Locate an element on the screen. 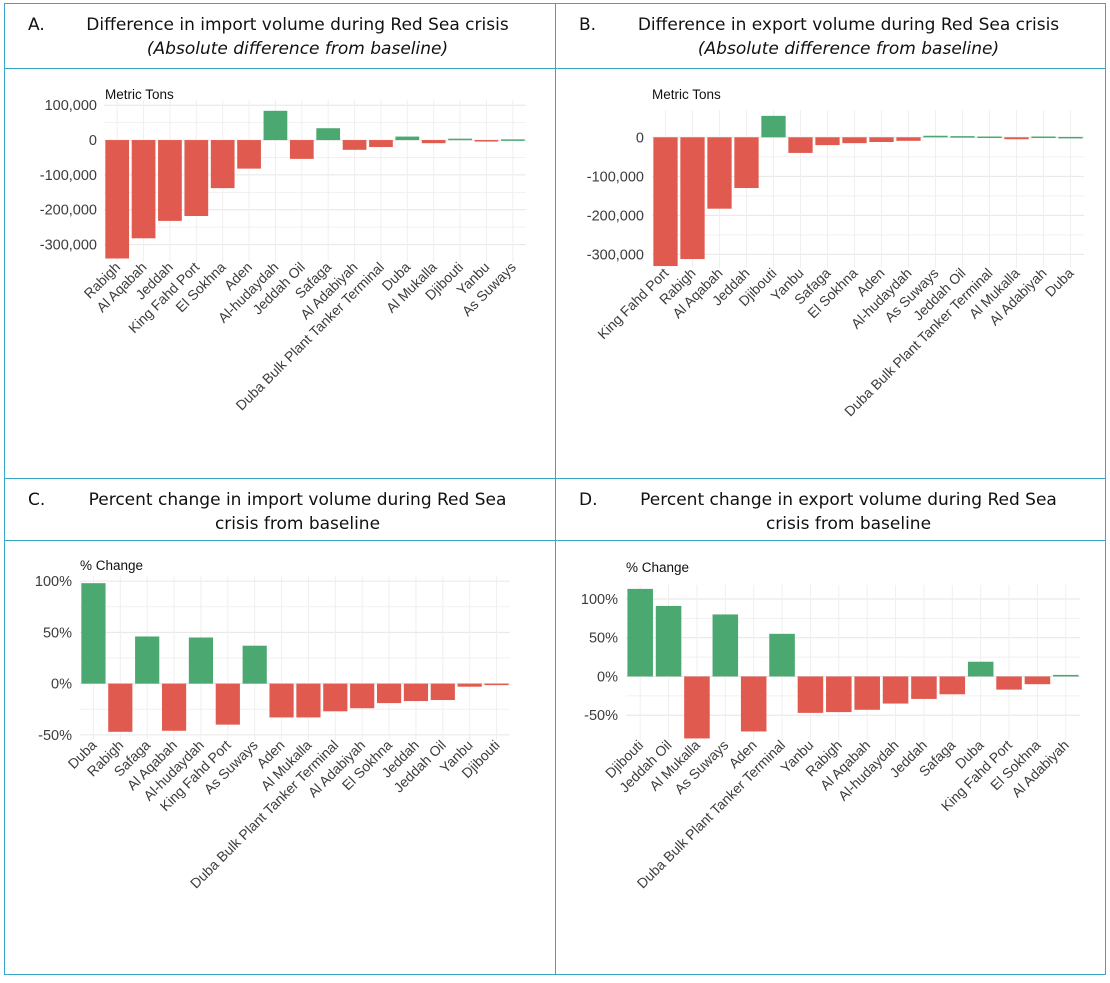 This screenshot has width=1110, height=983. panel-b-letter: B. is located at coordinates (588, 25).